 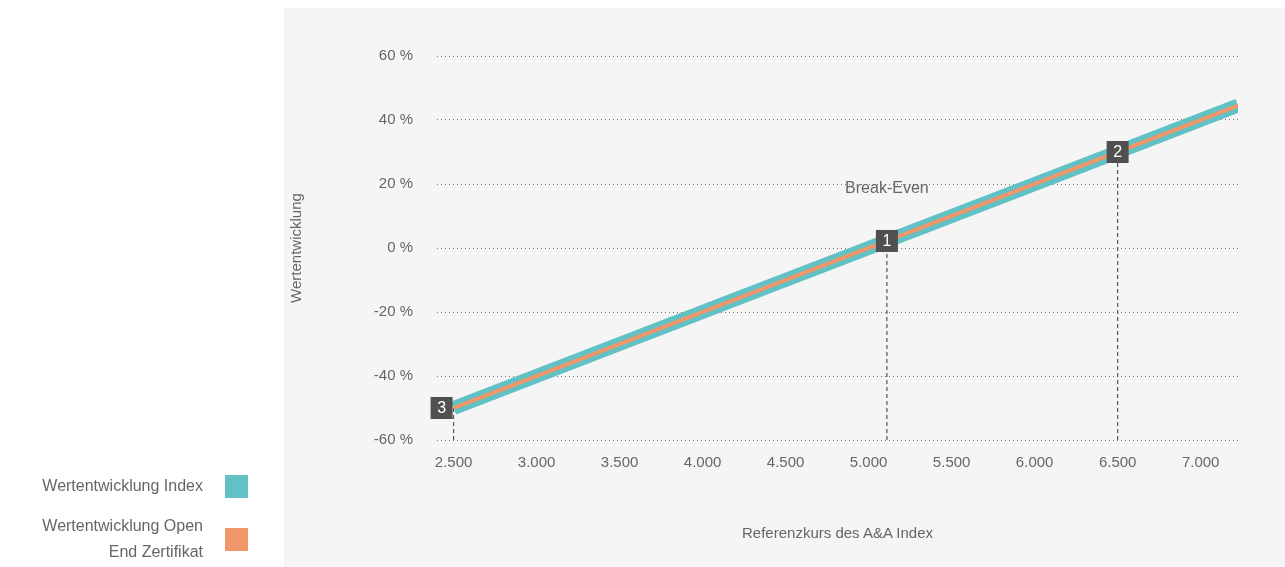 I want to click on y-tick-label: -60 %, so click(x=393, y=439).